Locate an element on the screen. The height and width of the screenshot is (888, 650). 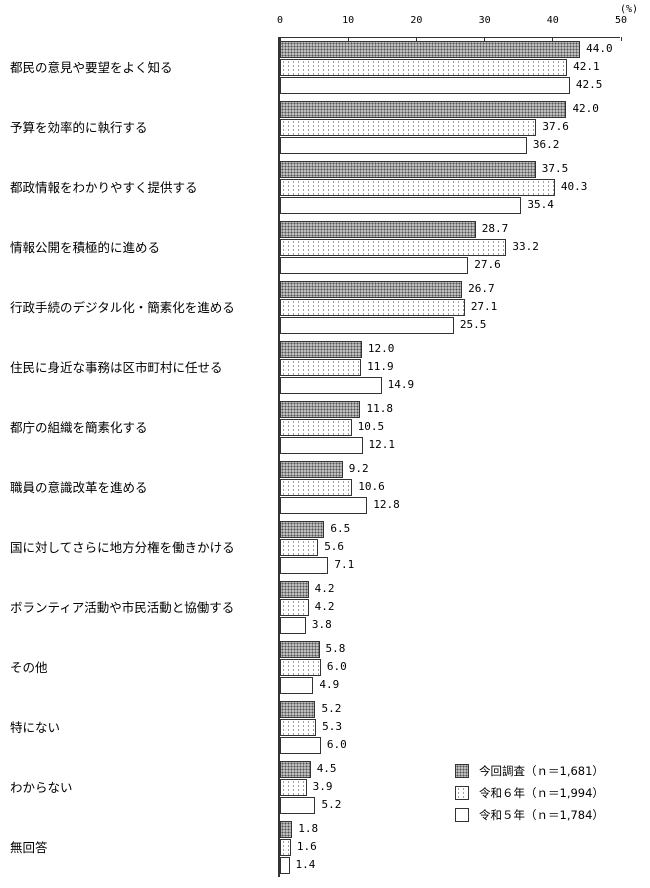
x-tick-label: 20 is located at coordinates (416, 20).